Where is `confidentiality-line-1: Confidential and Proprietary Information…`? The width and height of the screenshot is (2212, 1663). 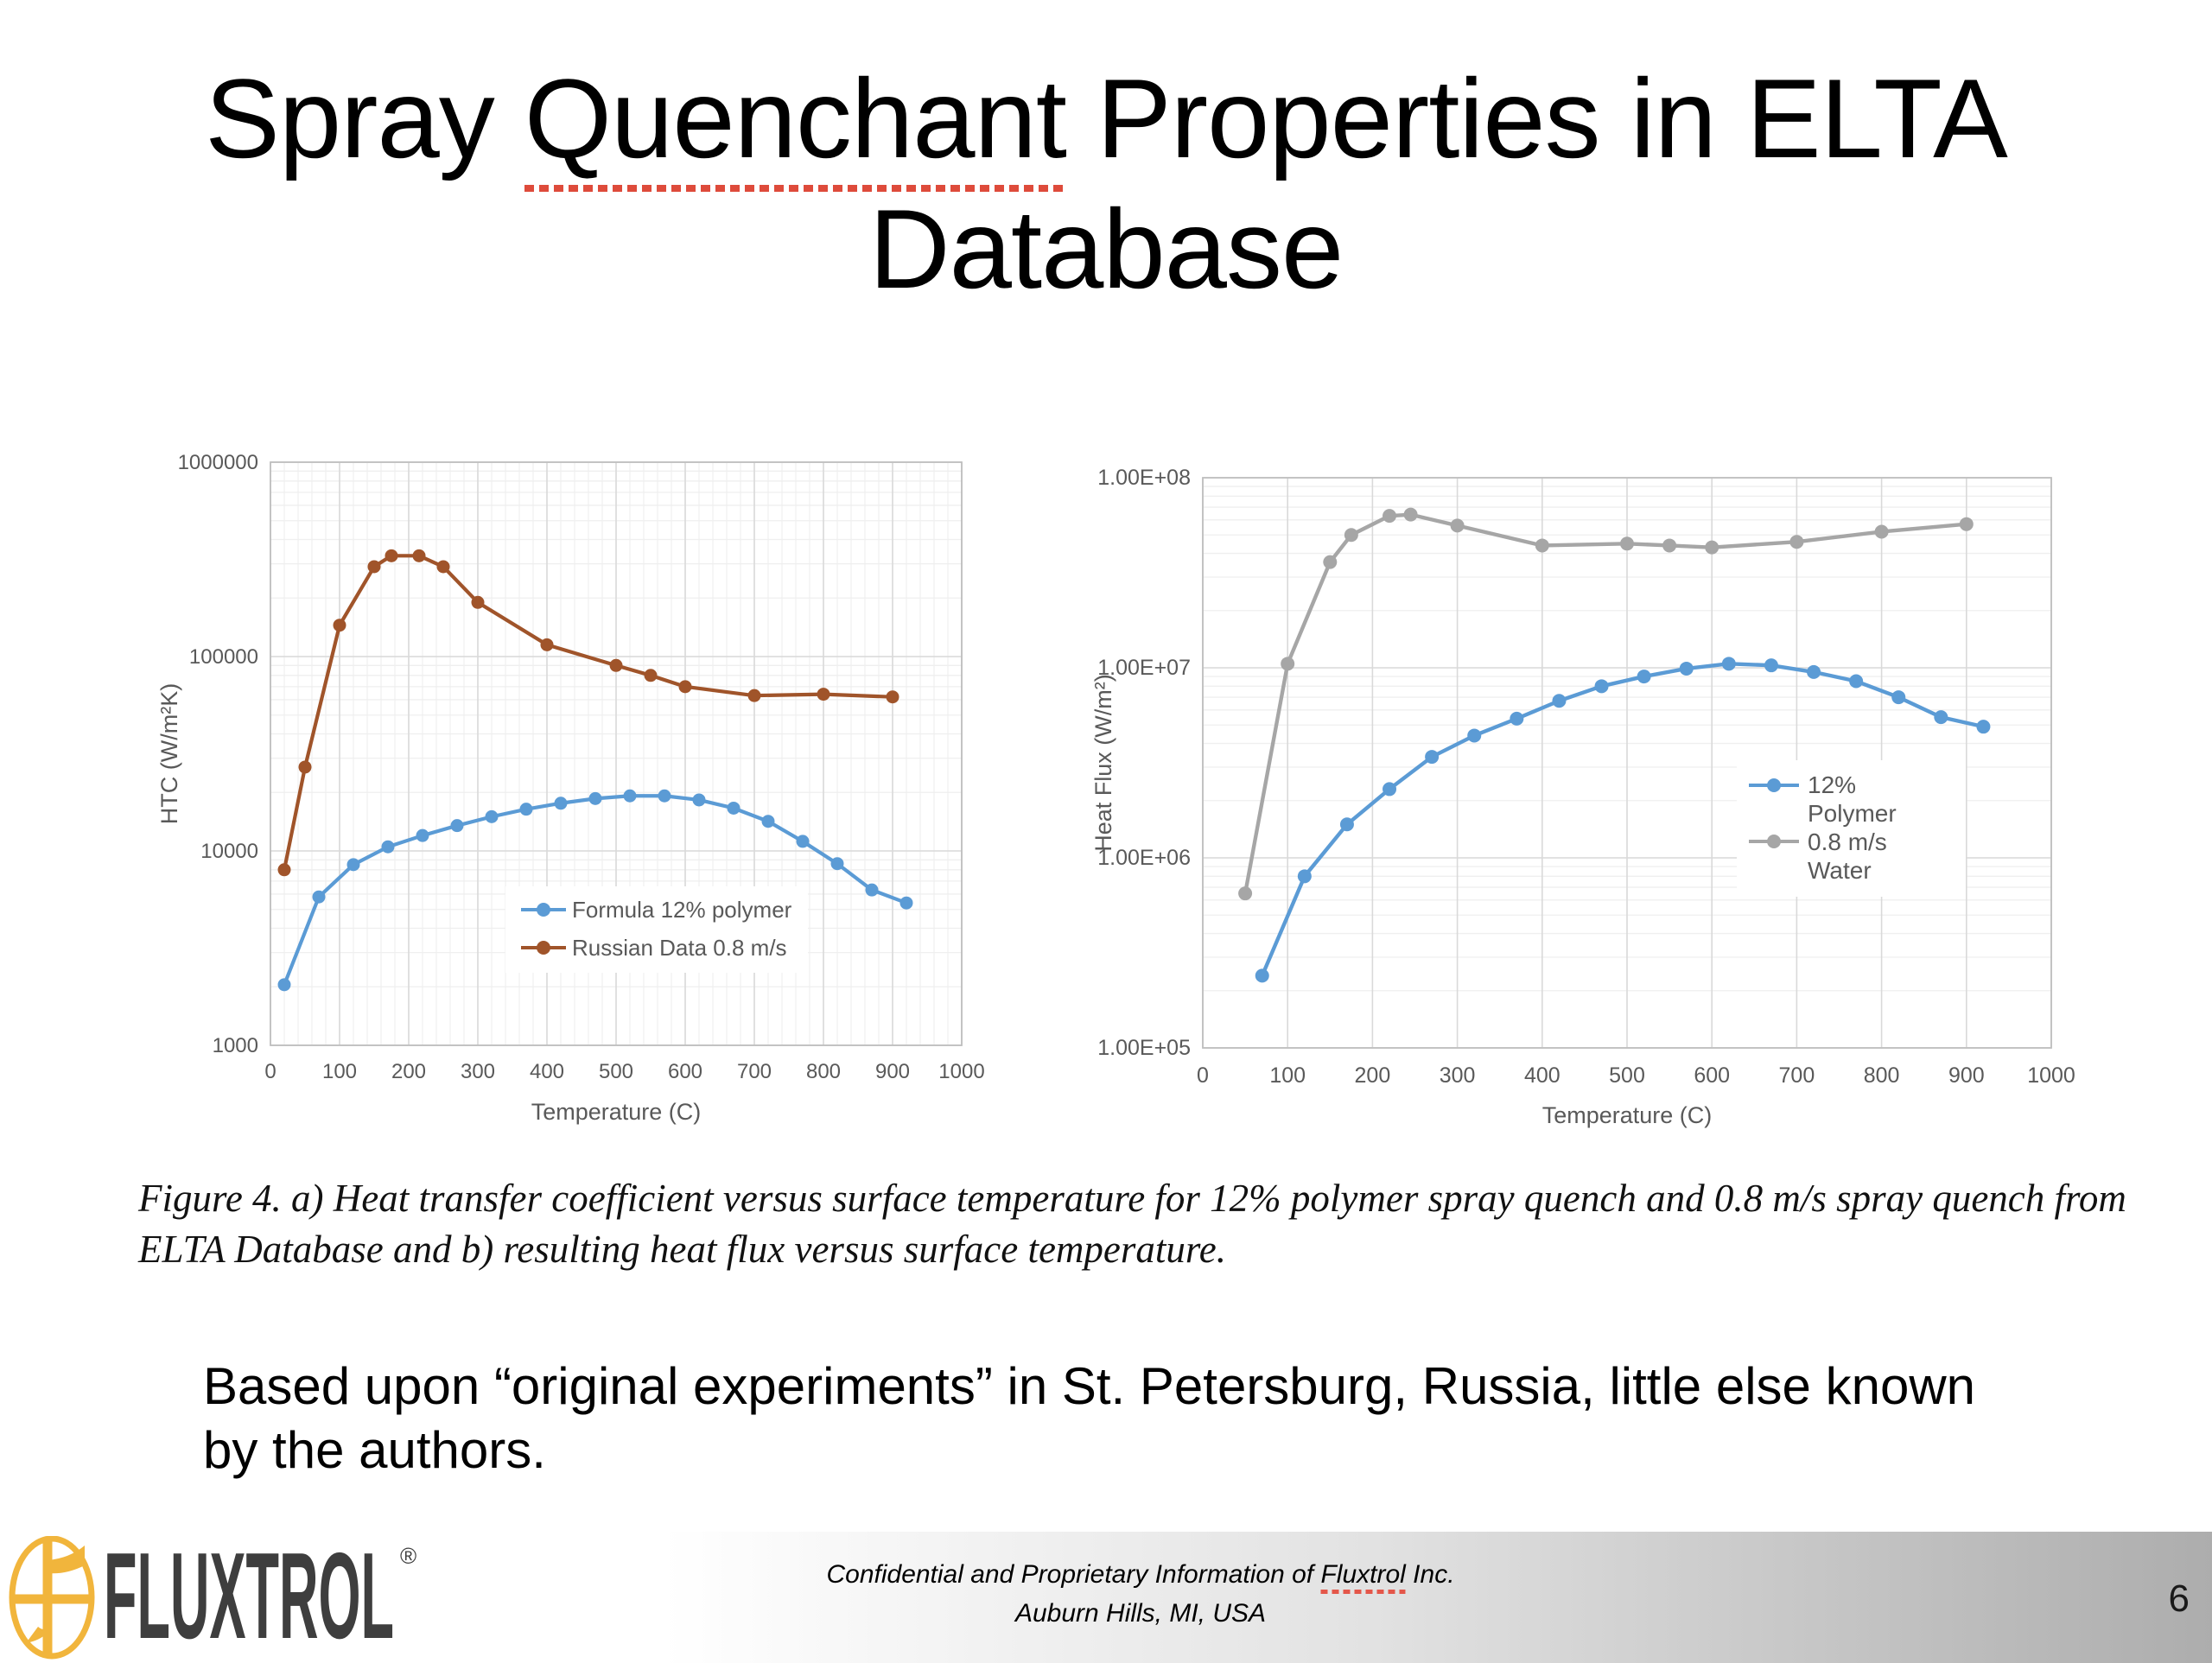
confidentiality-line-1: Confidential and Proprietary Information… is located at coordinates (1140, 1575).